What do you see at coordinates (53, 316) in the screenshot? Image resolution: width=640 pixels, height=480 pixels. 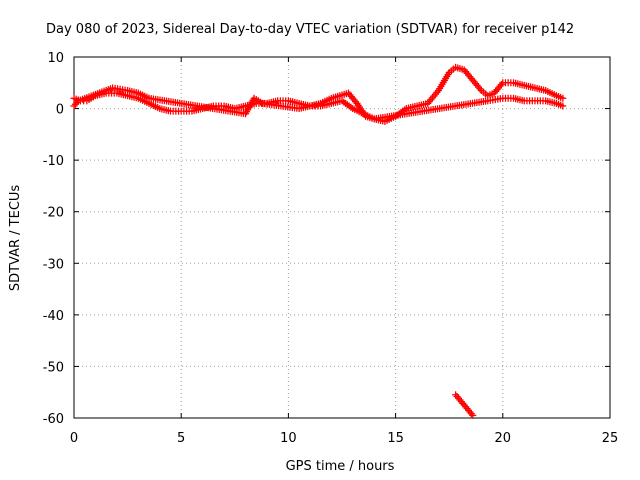 I see `y-tick-label: -40` at bounding box center [53, 316].